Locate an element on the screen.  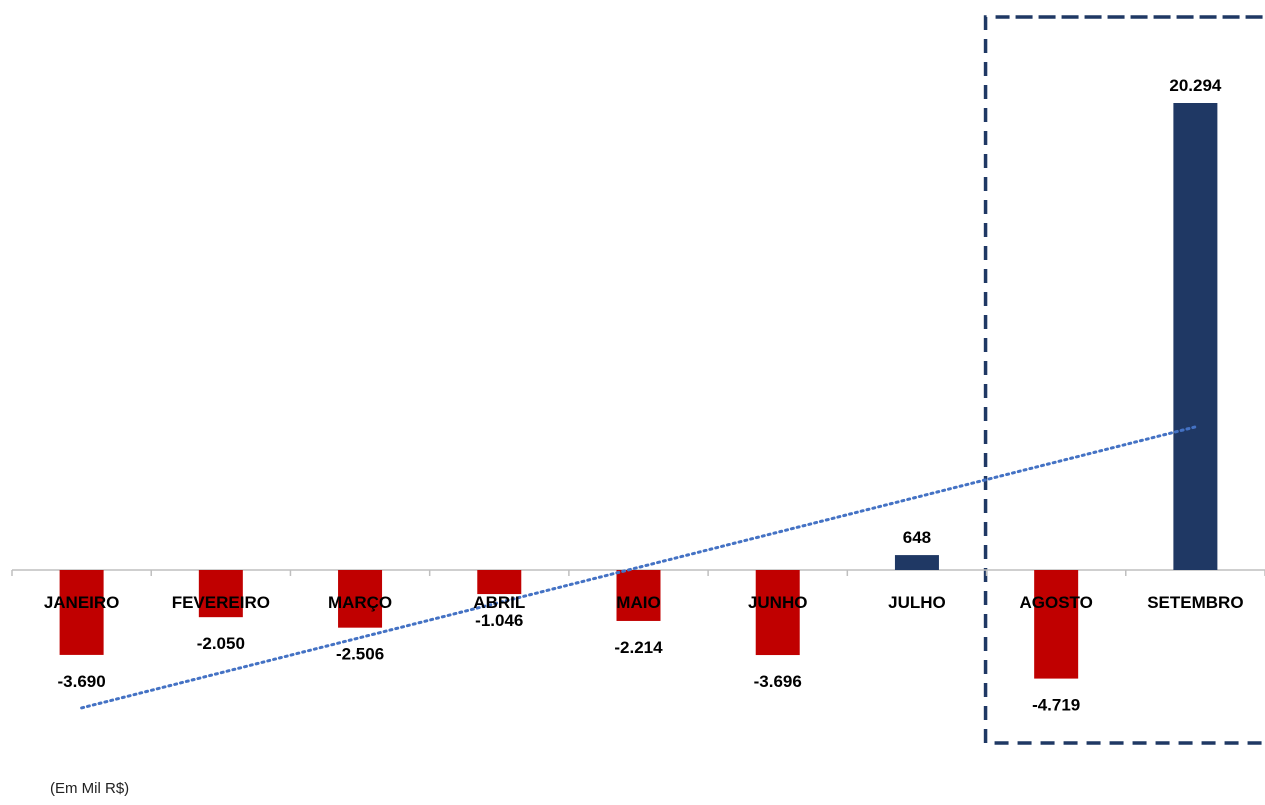
bar-março is located at coordinates (360, 599).